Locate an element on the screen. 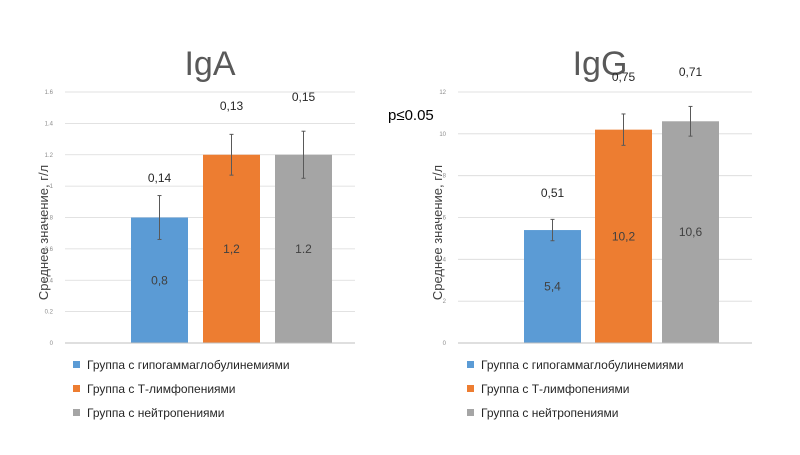 The width and height of the screenshot is (800, 455). y-tick-label: 1.6 is located at coordinates (49, 93).